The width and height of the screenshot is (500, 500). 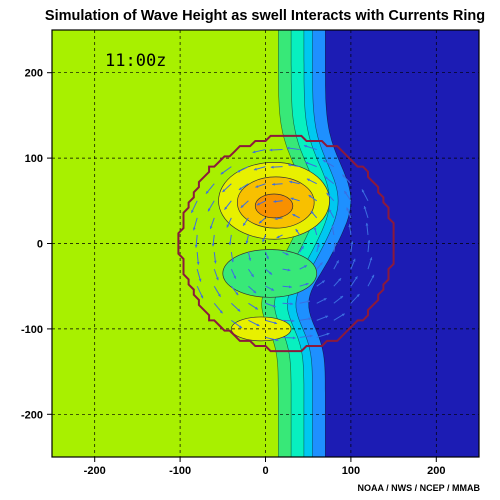 What do you see at coordinates (264, 467) in the screenshot?
I see `x-axis: -200 -100 0 100 200` at bounding box center [264, 467].